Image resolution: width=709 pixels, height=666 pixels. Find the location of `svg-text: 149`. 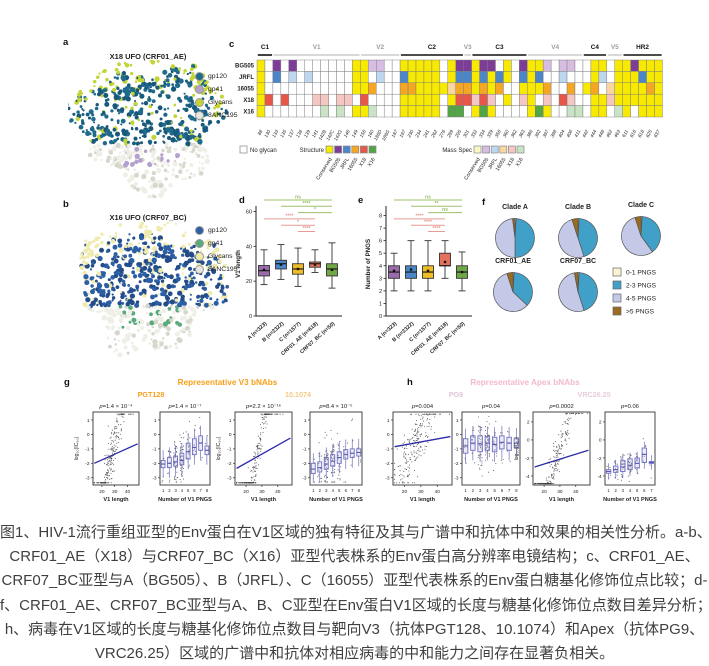

svg-text: 149 is located at coordinates (355, 134).